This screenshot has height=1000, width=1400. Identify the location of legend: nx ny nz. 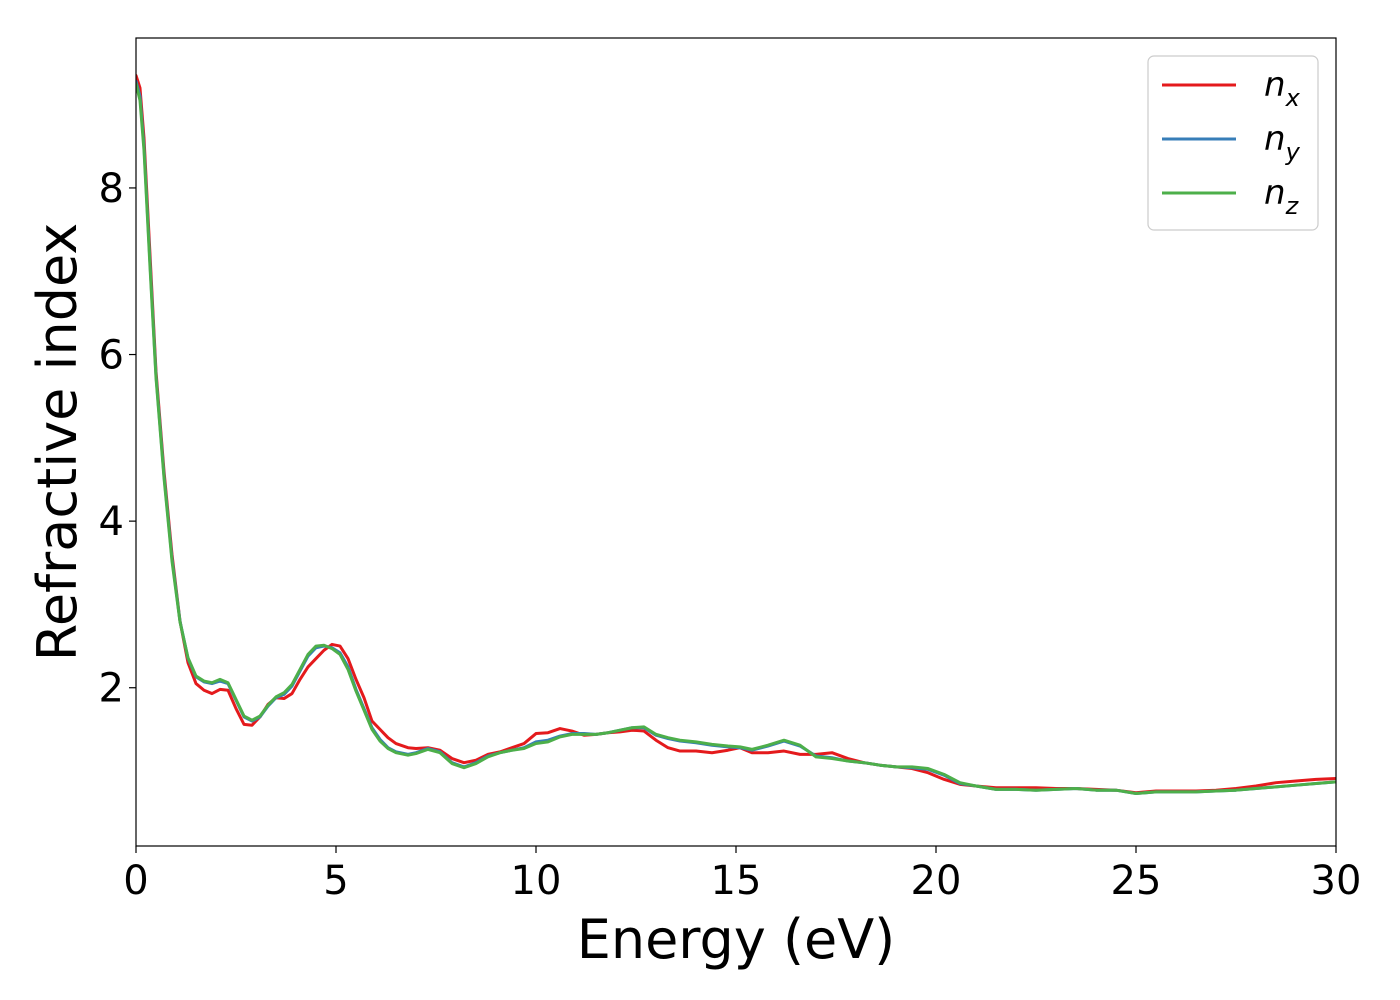
(1233, 143).